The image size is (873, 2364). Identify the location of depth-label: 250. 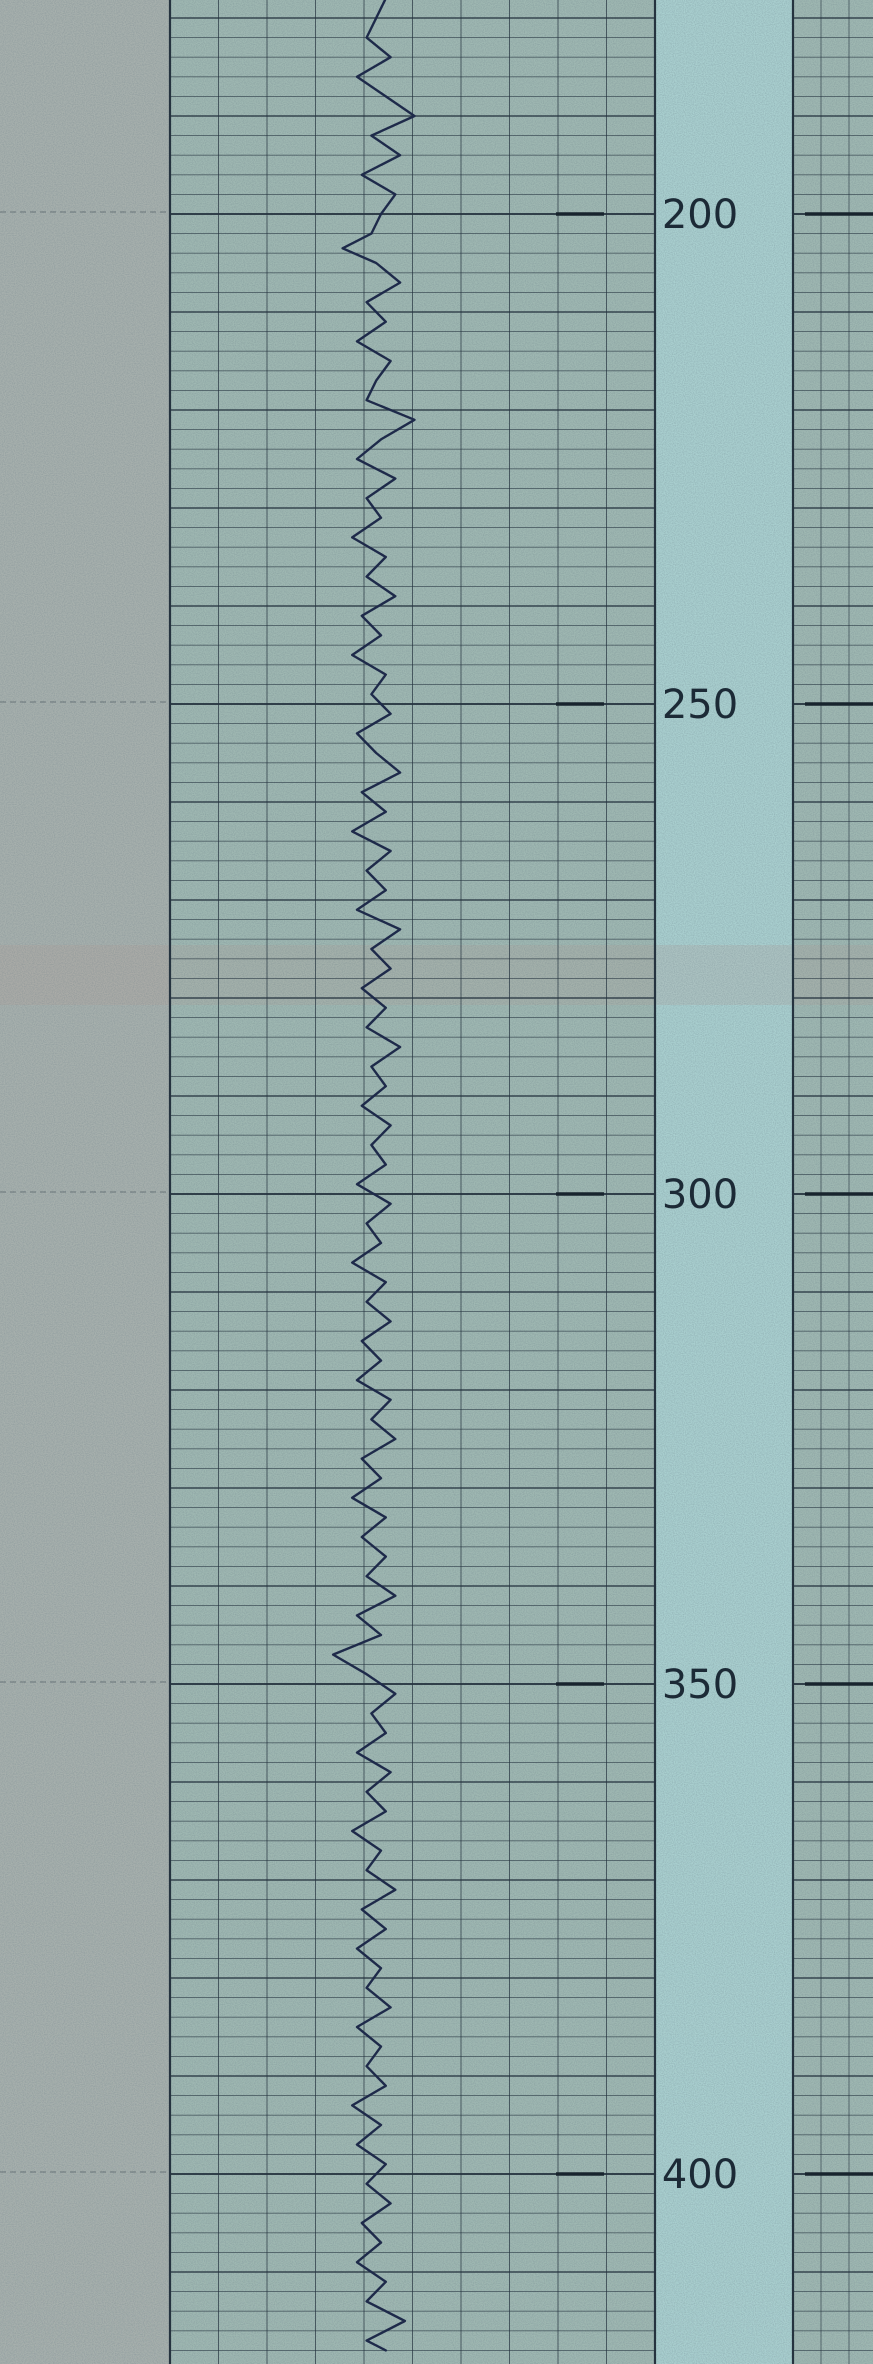
(700, 705).